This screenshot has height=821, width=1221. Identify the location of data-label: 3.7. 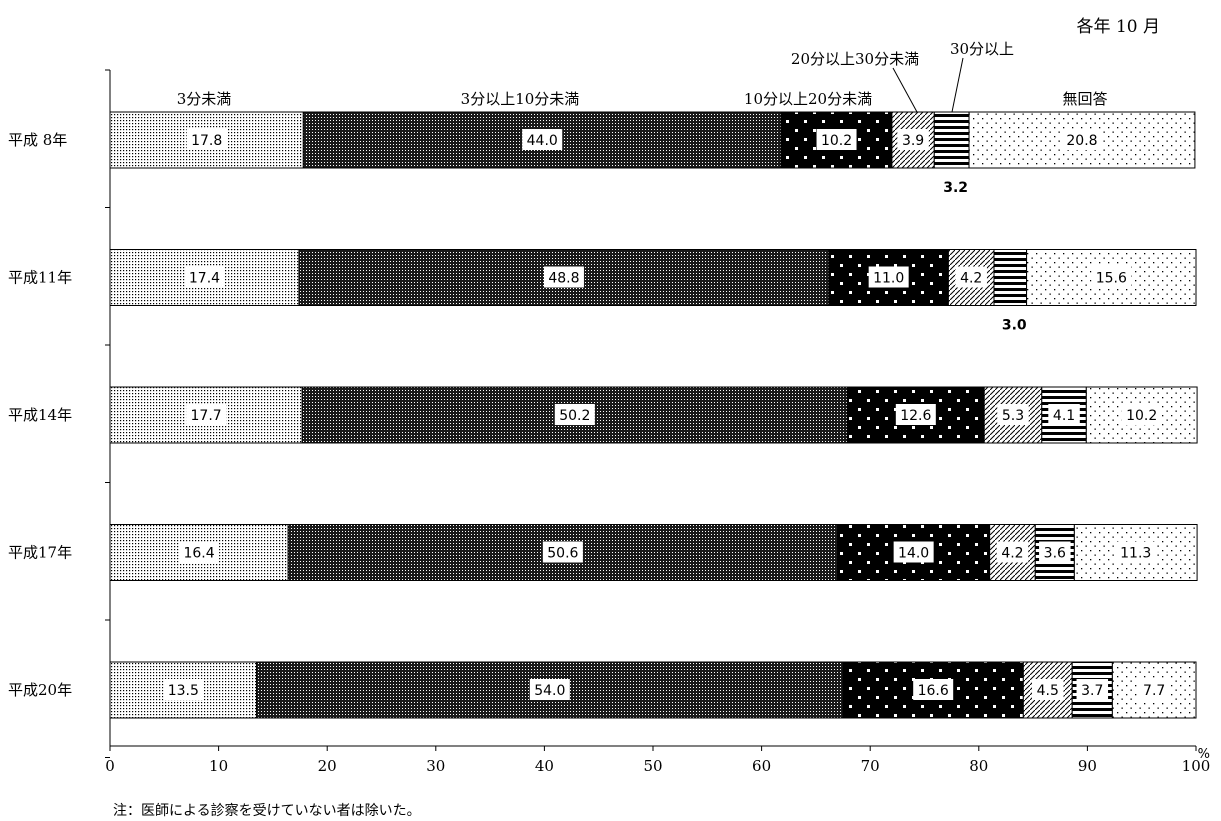
(1092, 691).